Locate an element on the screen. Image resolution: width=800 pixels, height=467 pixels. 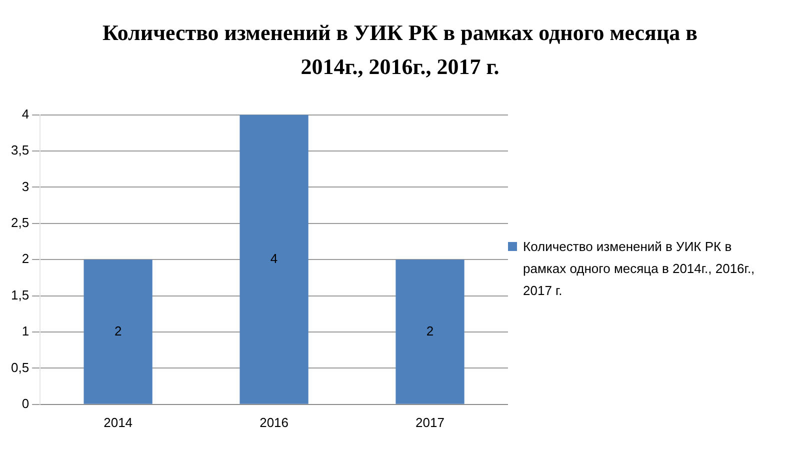
data-label: 4 is located at coordinates (274, 258).